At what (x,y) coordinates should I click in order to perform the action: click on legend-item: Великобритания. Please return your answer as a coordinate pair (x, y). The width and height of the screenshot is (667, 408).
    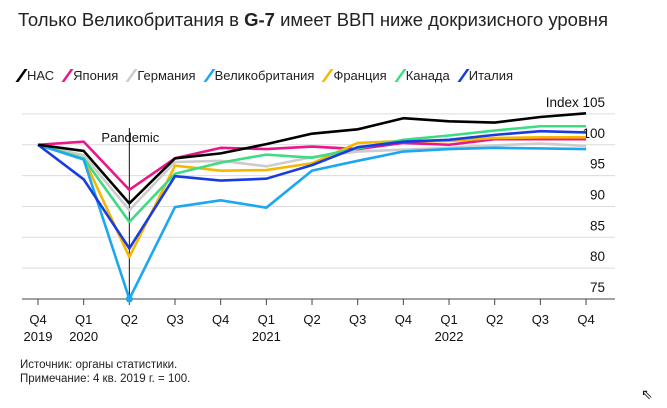
    Looking at the image, I should click on (259, 75).